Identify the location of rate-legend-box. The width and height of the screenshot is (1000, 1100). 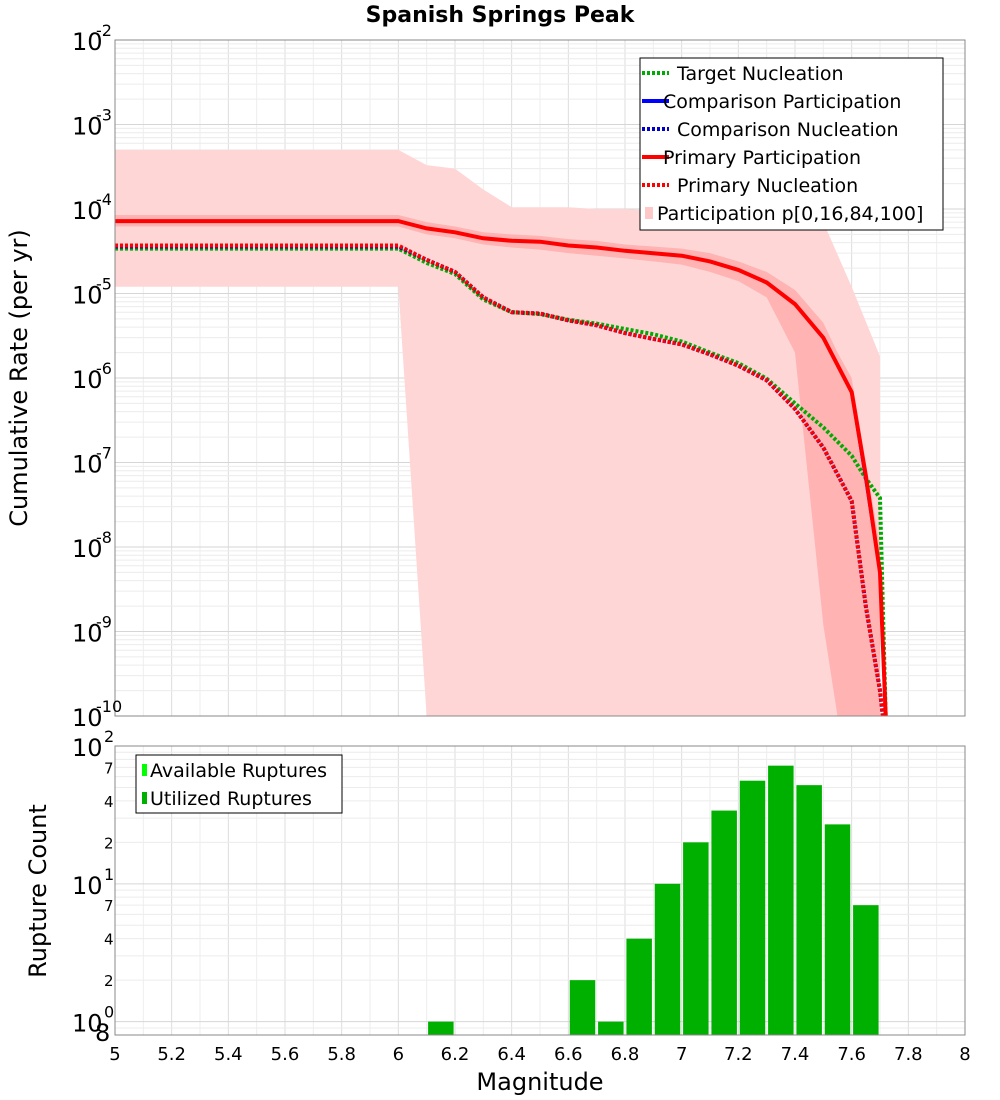
(791, 144).